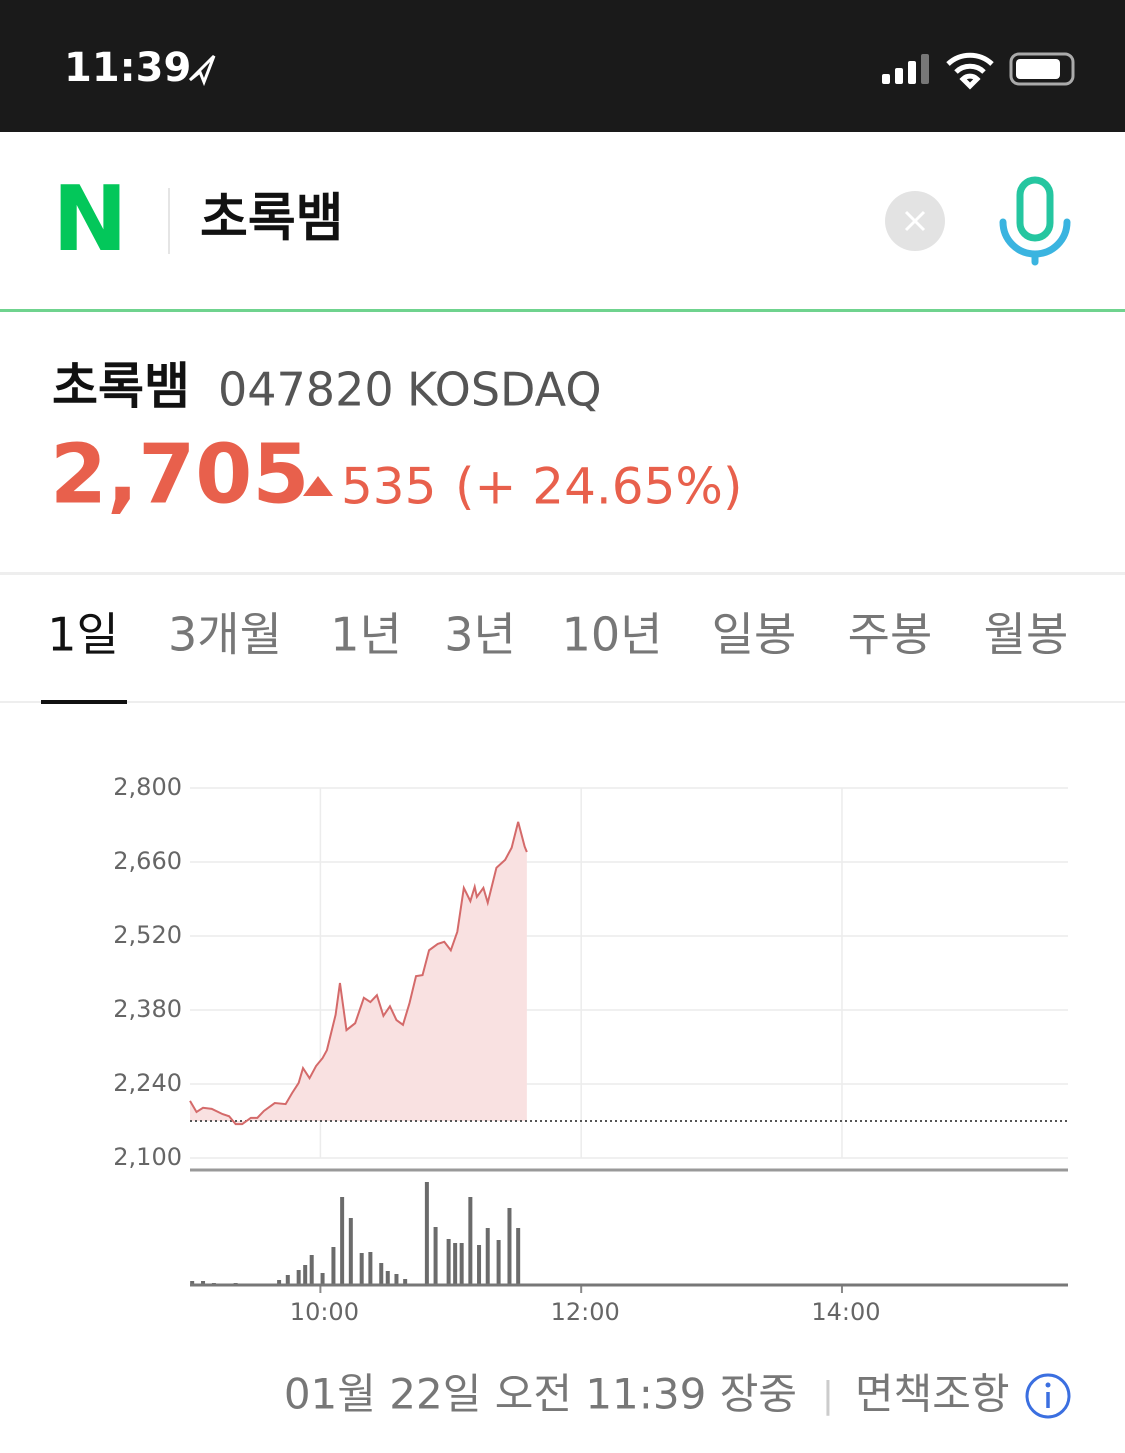 This screenshot has height=1453, width=1125. What do you see at coordinates (1048, 1396) in the screenshot?
I see `info-icon` at bounding box center [1048, 1396].